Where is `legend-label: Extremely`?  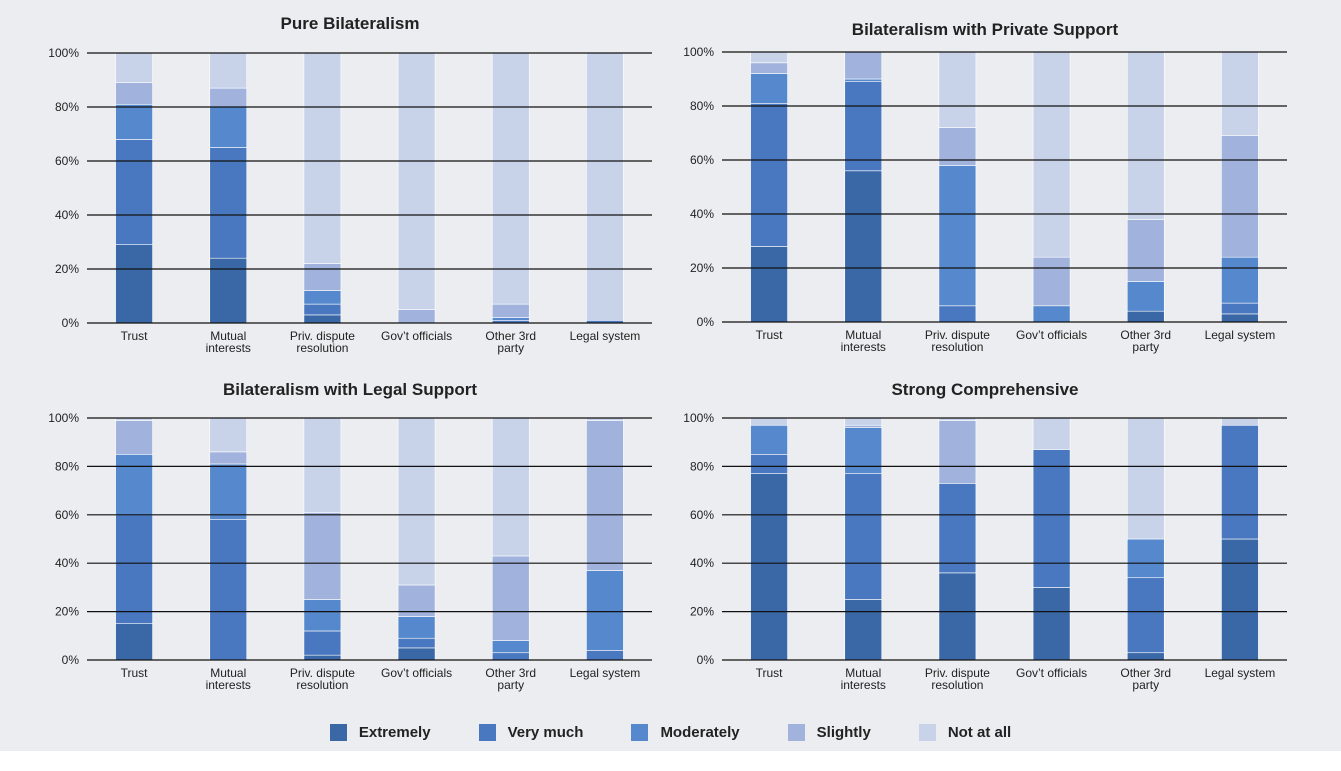
legend-label: Extremely is located at coordinates (394, 732).